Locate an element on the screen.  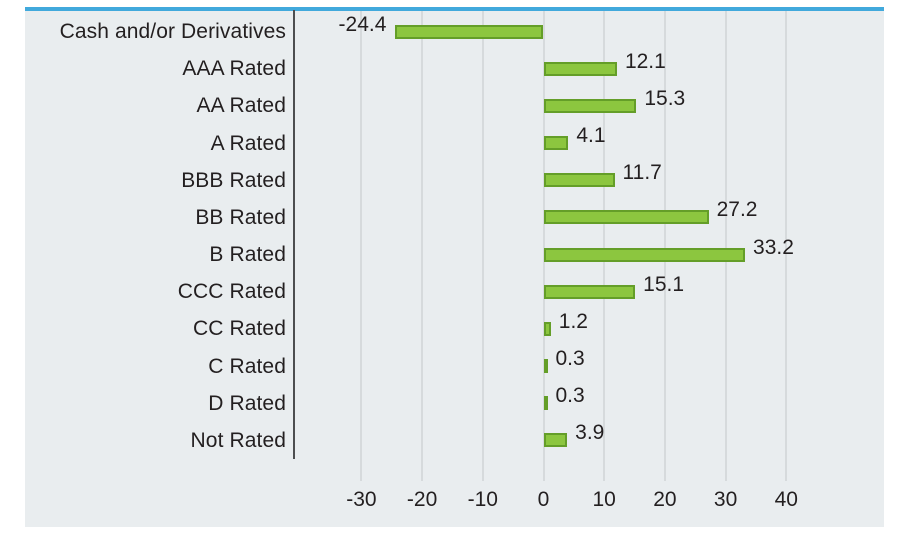
category-label: CC Rated is located at coordinates (239, 329).